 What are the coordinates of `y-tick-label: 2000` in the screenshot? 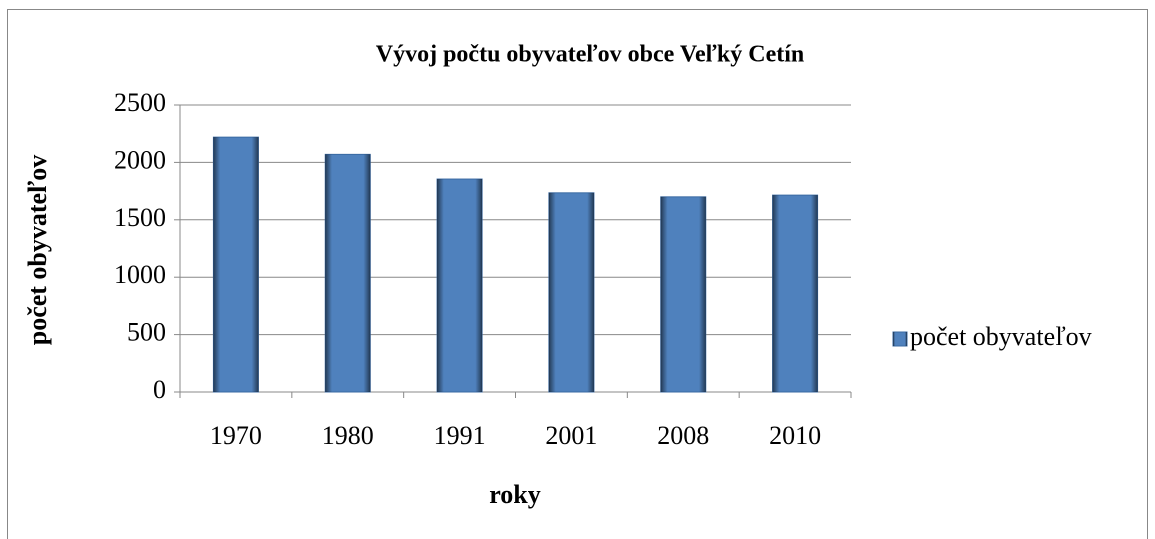 It's located at (140, 159).